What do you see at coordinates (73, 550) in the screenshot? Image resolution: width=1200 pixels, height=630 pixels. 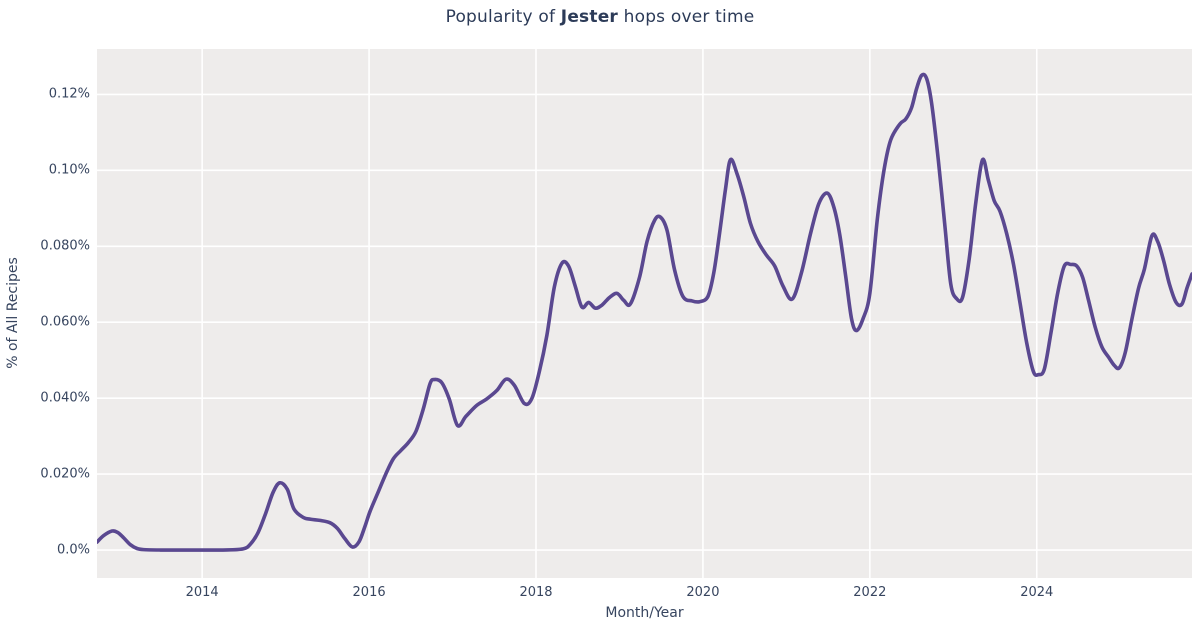 I see `y-tick-label: 0.0%` at bounding box center [73, 550].